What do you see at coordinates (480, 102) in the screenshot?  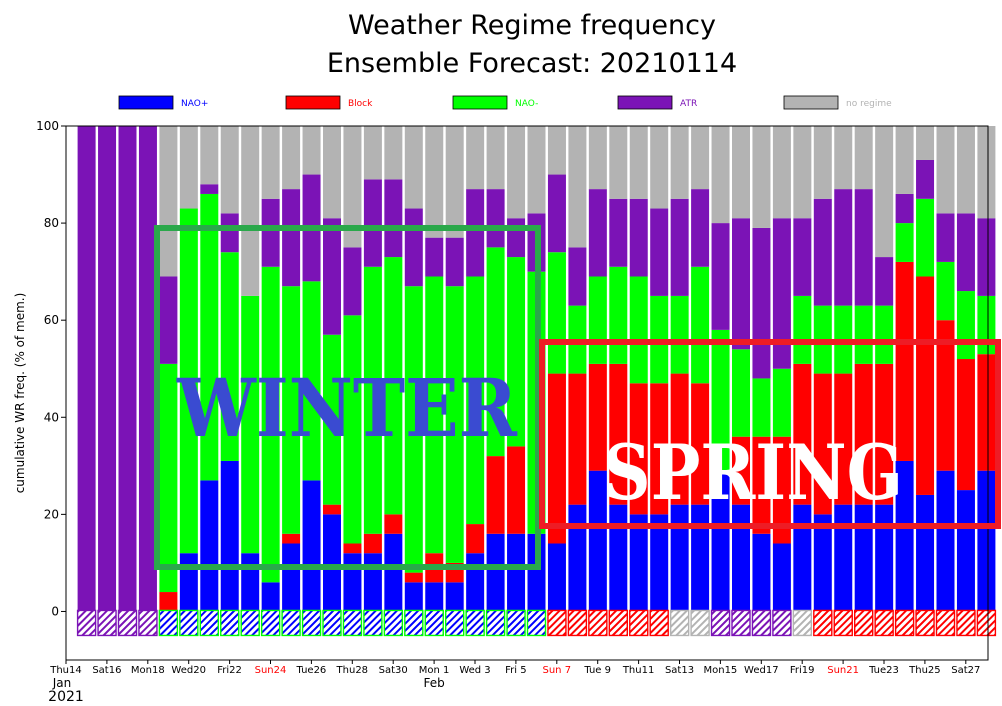 I see `legend-swatch-nao` at bounding box center [480, 102].